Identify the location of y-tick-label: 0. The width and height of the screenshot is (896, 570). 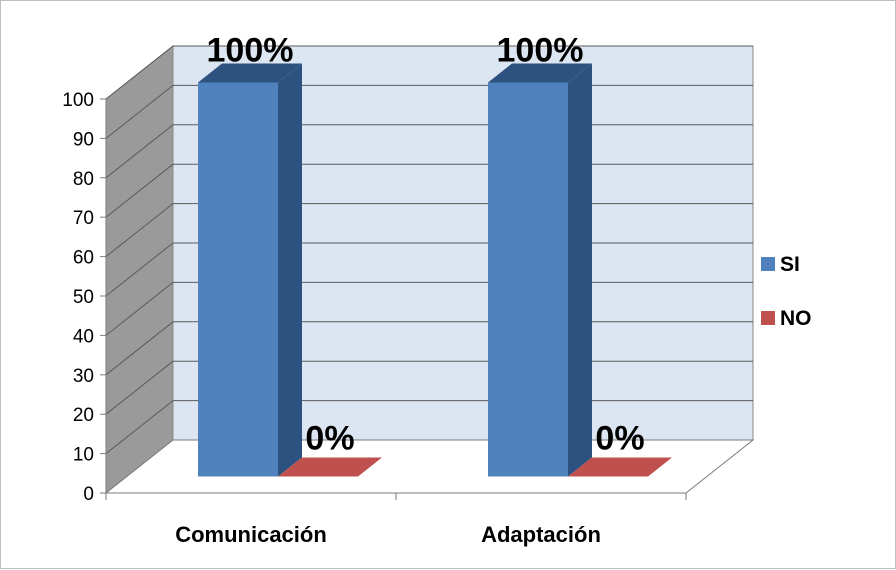
(88, 494).